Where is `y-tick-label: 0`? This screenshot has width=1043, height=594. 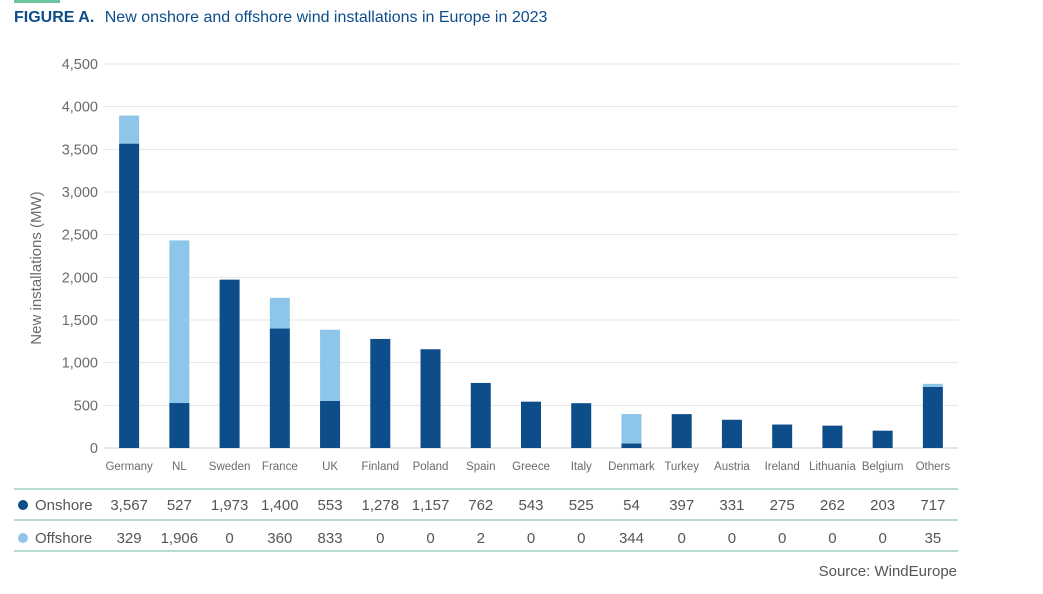 y-tick-label: 0 is located at coordinates (94, 449).